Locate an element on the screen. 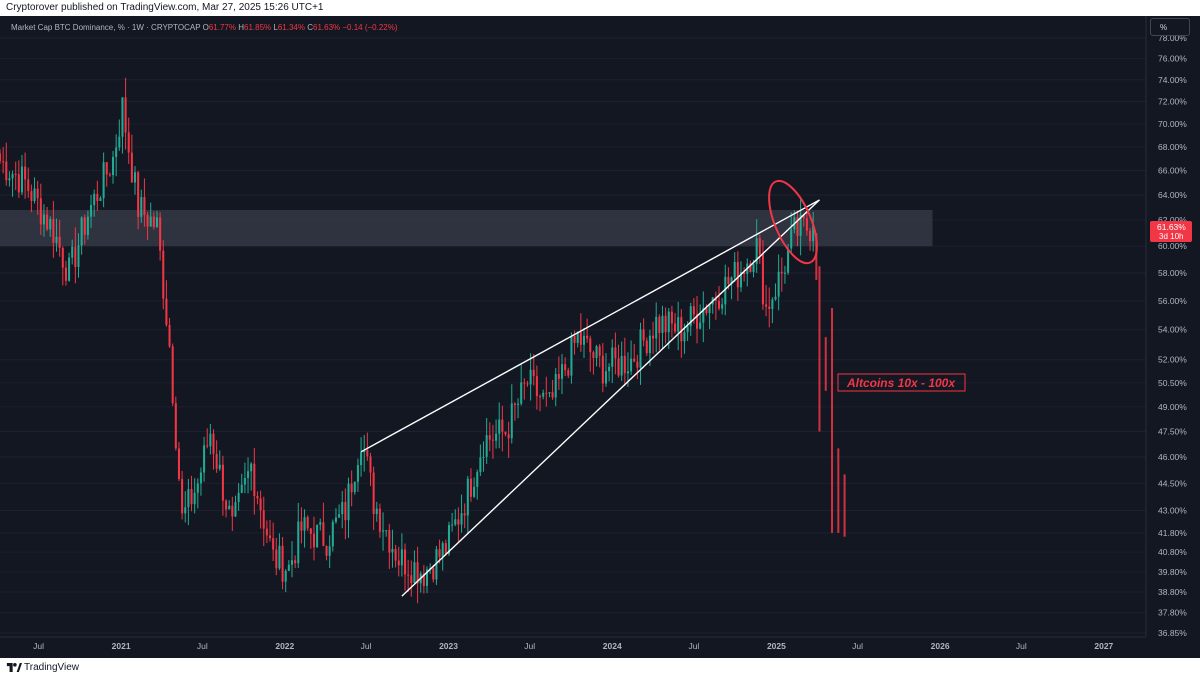 Image resolution: width=1200 pixels, height=677 pixels. x-tick-label: Jul is located at coordinates (366, 646).